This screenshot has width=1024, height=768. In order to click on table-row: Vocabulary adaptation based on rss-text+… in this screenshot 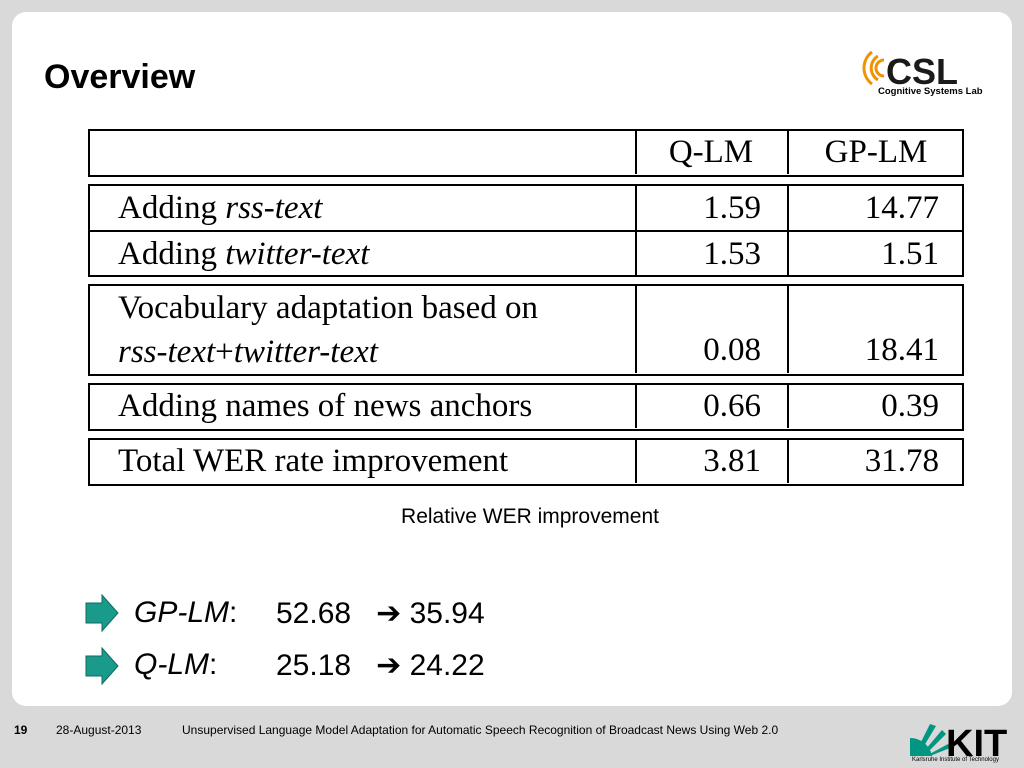, I will do `click(526, 329)`.